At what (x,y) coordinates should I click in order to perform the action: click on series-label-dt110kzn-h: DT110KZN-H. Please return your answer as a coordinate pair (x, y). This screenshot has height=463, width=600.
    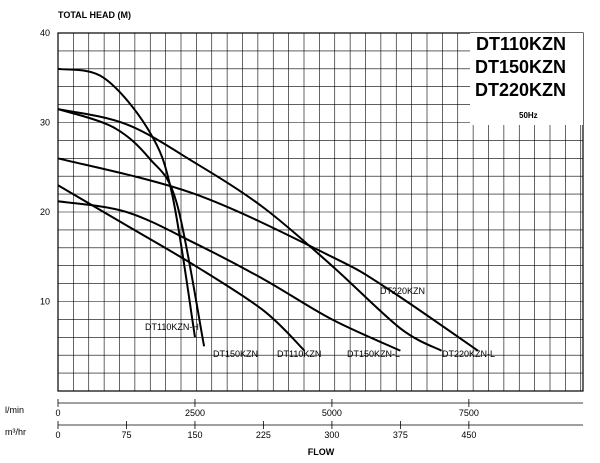
    Looking at the image, I should click on (172, 327).